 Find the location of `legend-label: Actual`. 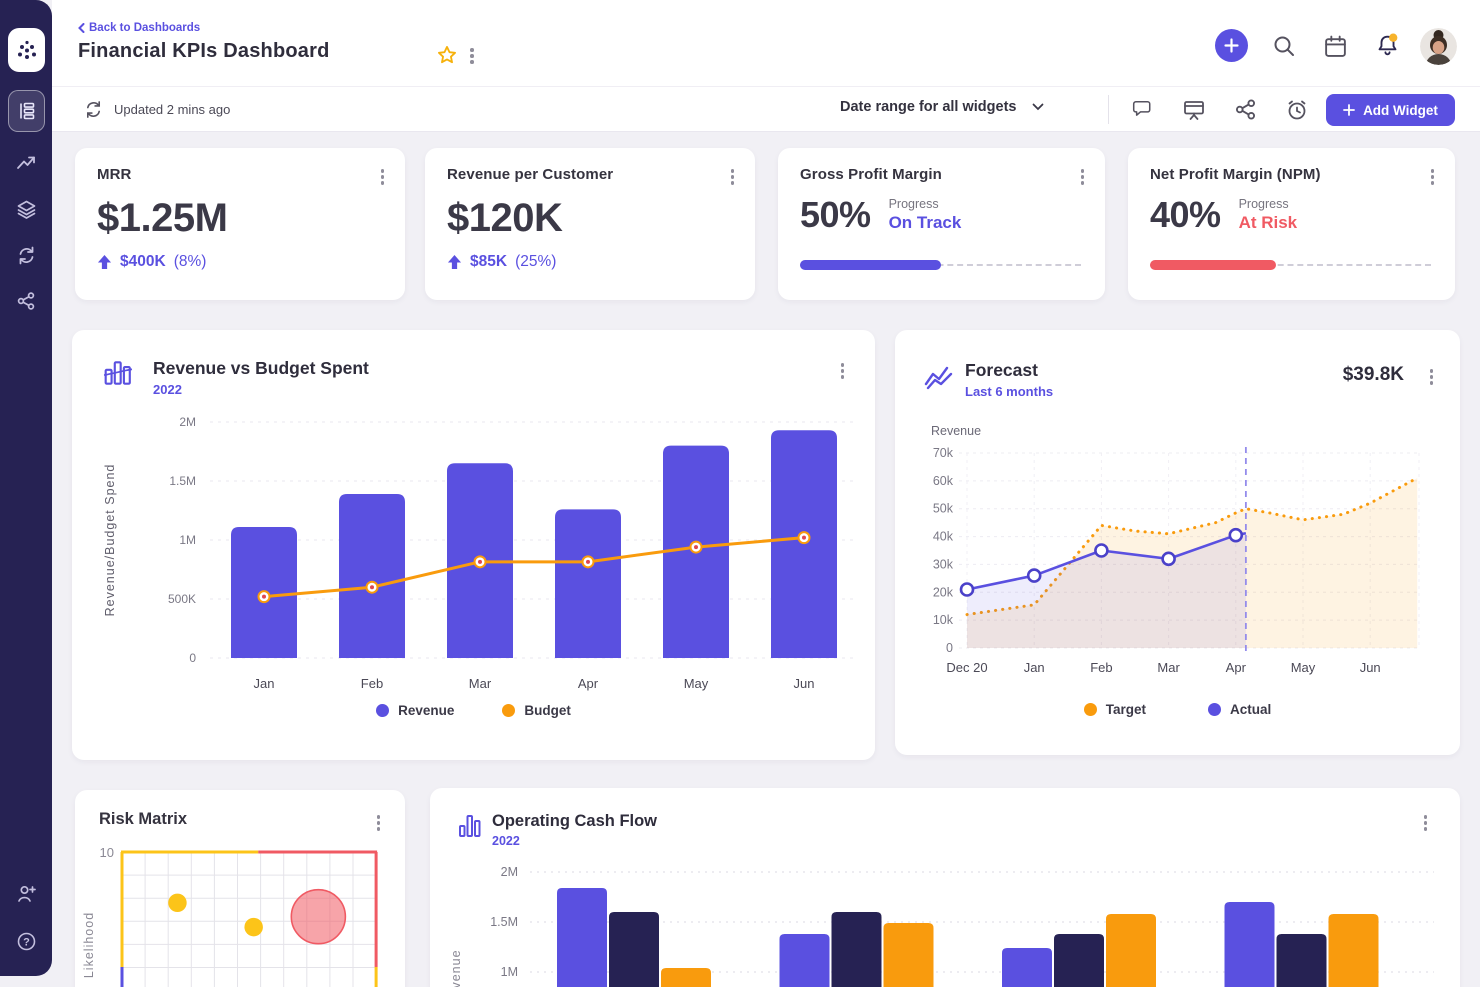

legend-label: Actual is located at coordinates (1251, 709).